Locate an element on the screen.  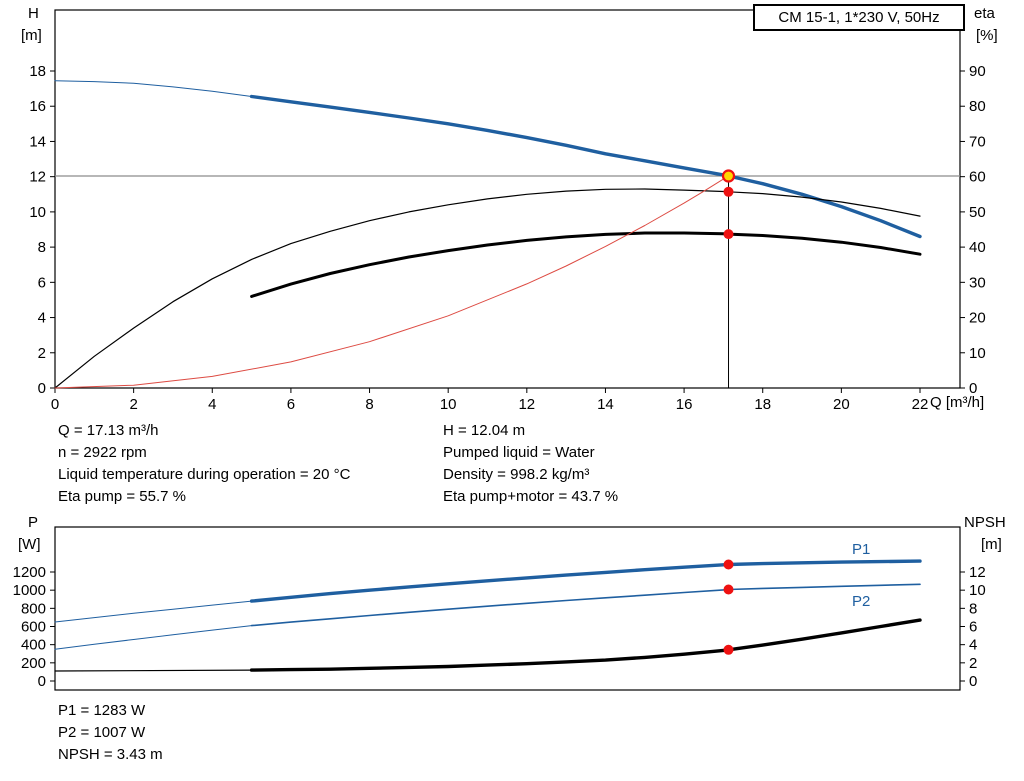
p2-series-label: P2 is located at coordinates (861, 601).